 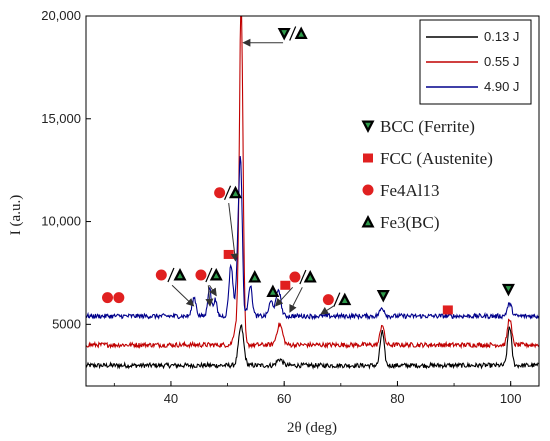 What do you see at coordinates (284, 398) in the screenshot?
I see `x-tick-label-1: 60` at bounding box center [284, 398].